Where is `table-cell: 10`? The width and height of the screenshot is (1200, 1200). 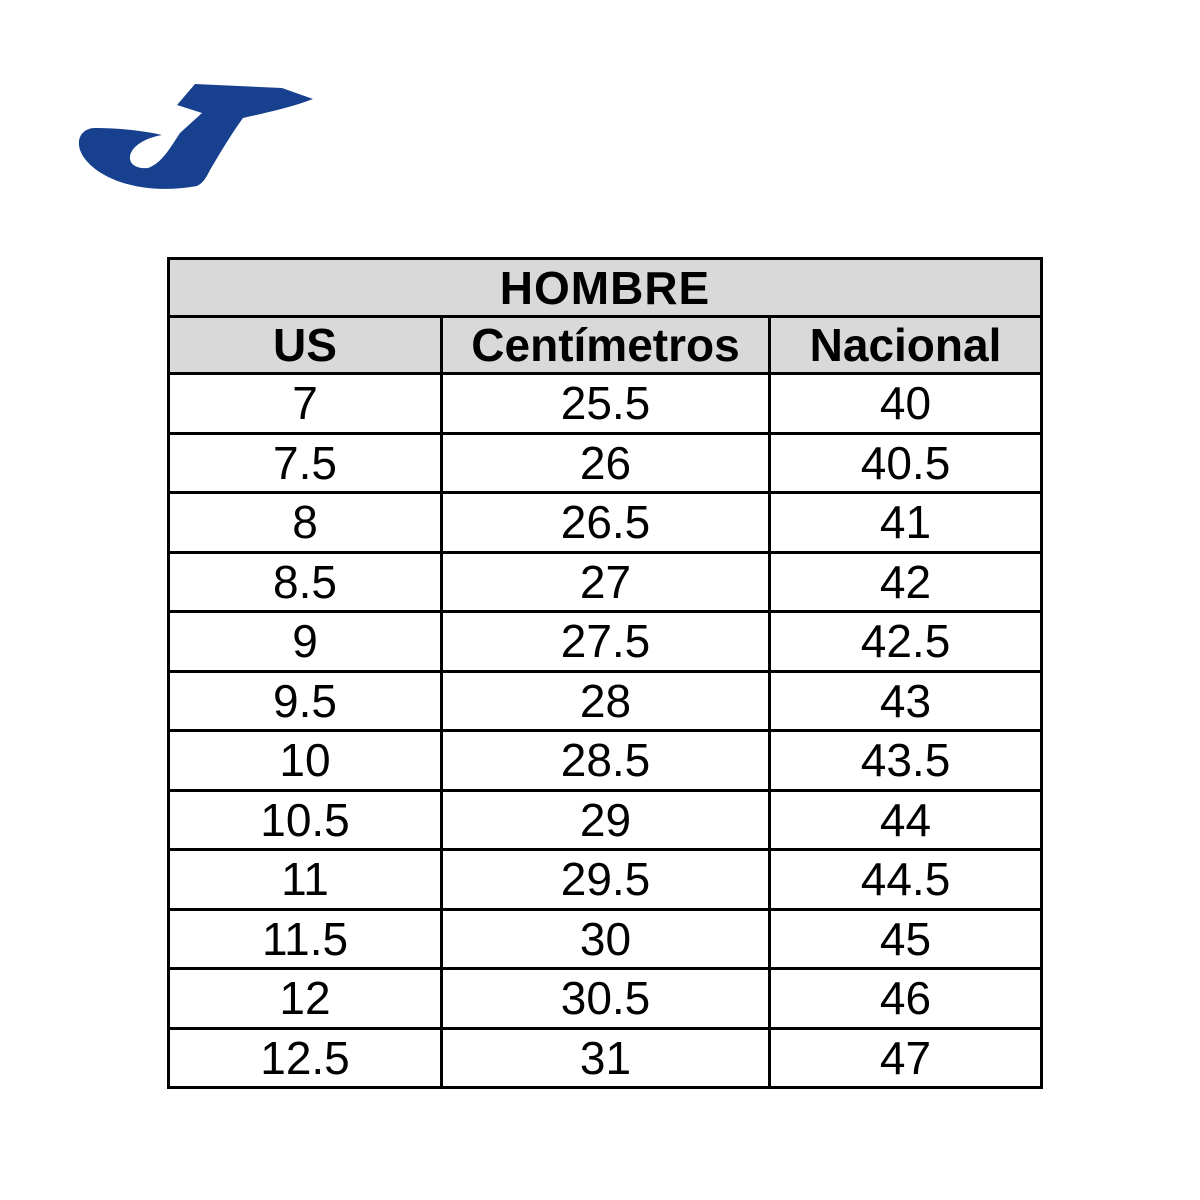
table-cell: 10 is located at coordinates (305, 760).